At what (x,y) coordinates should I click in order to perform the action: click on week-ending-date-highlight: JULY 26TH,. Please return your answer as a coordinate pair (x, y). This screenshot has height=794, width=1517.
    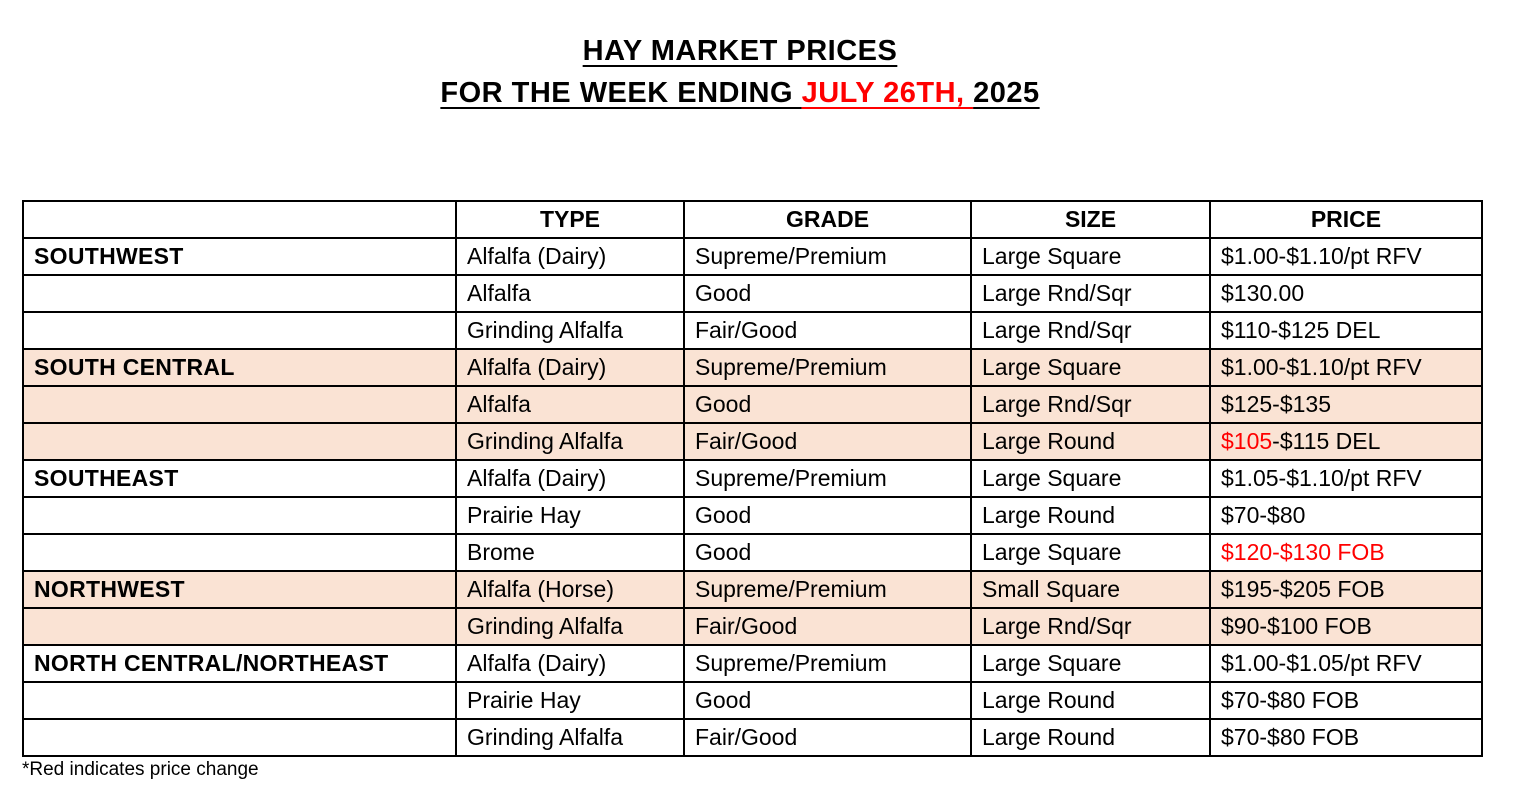
    Looking at the image, I should click on (887, 93).